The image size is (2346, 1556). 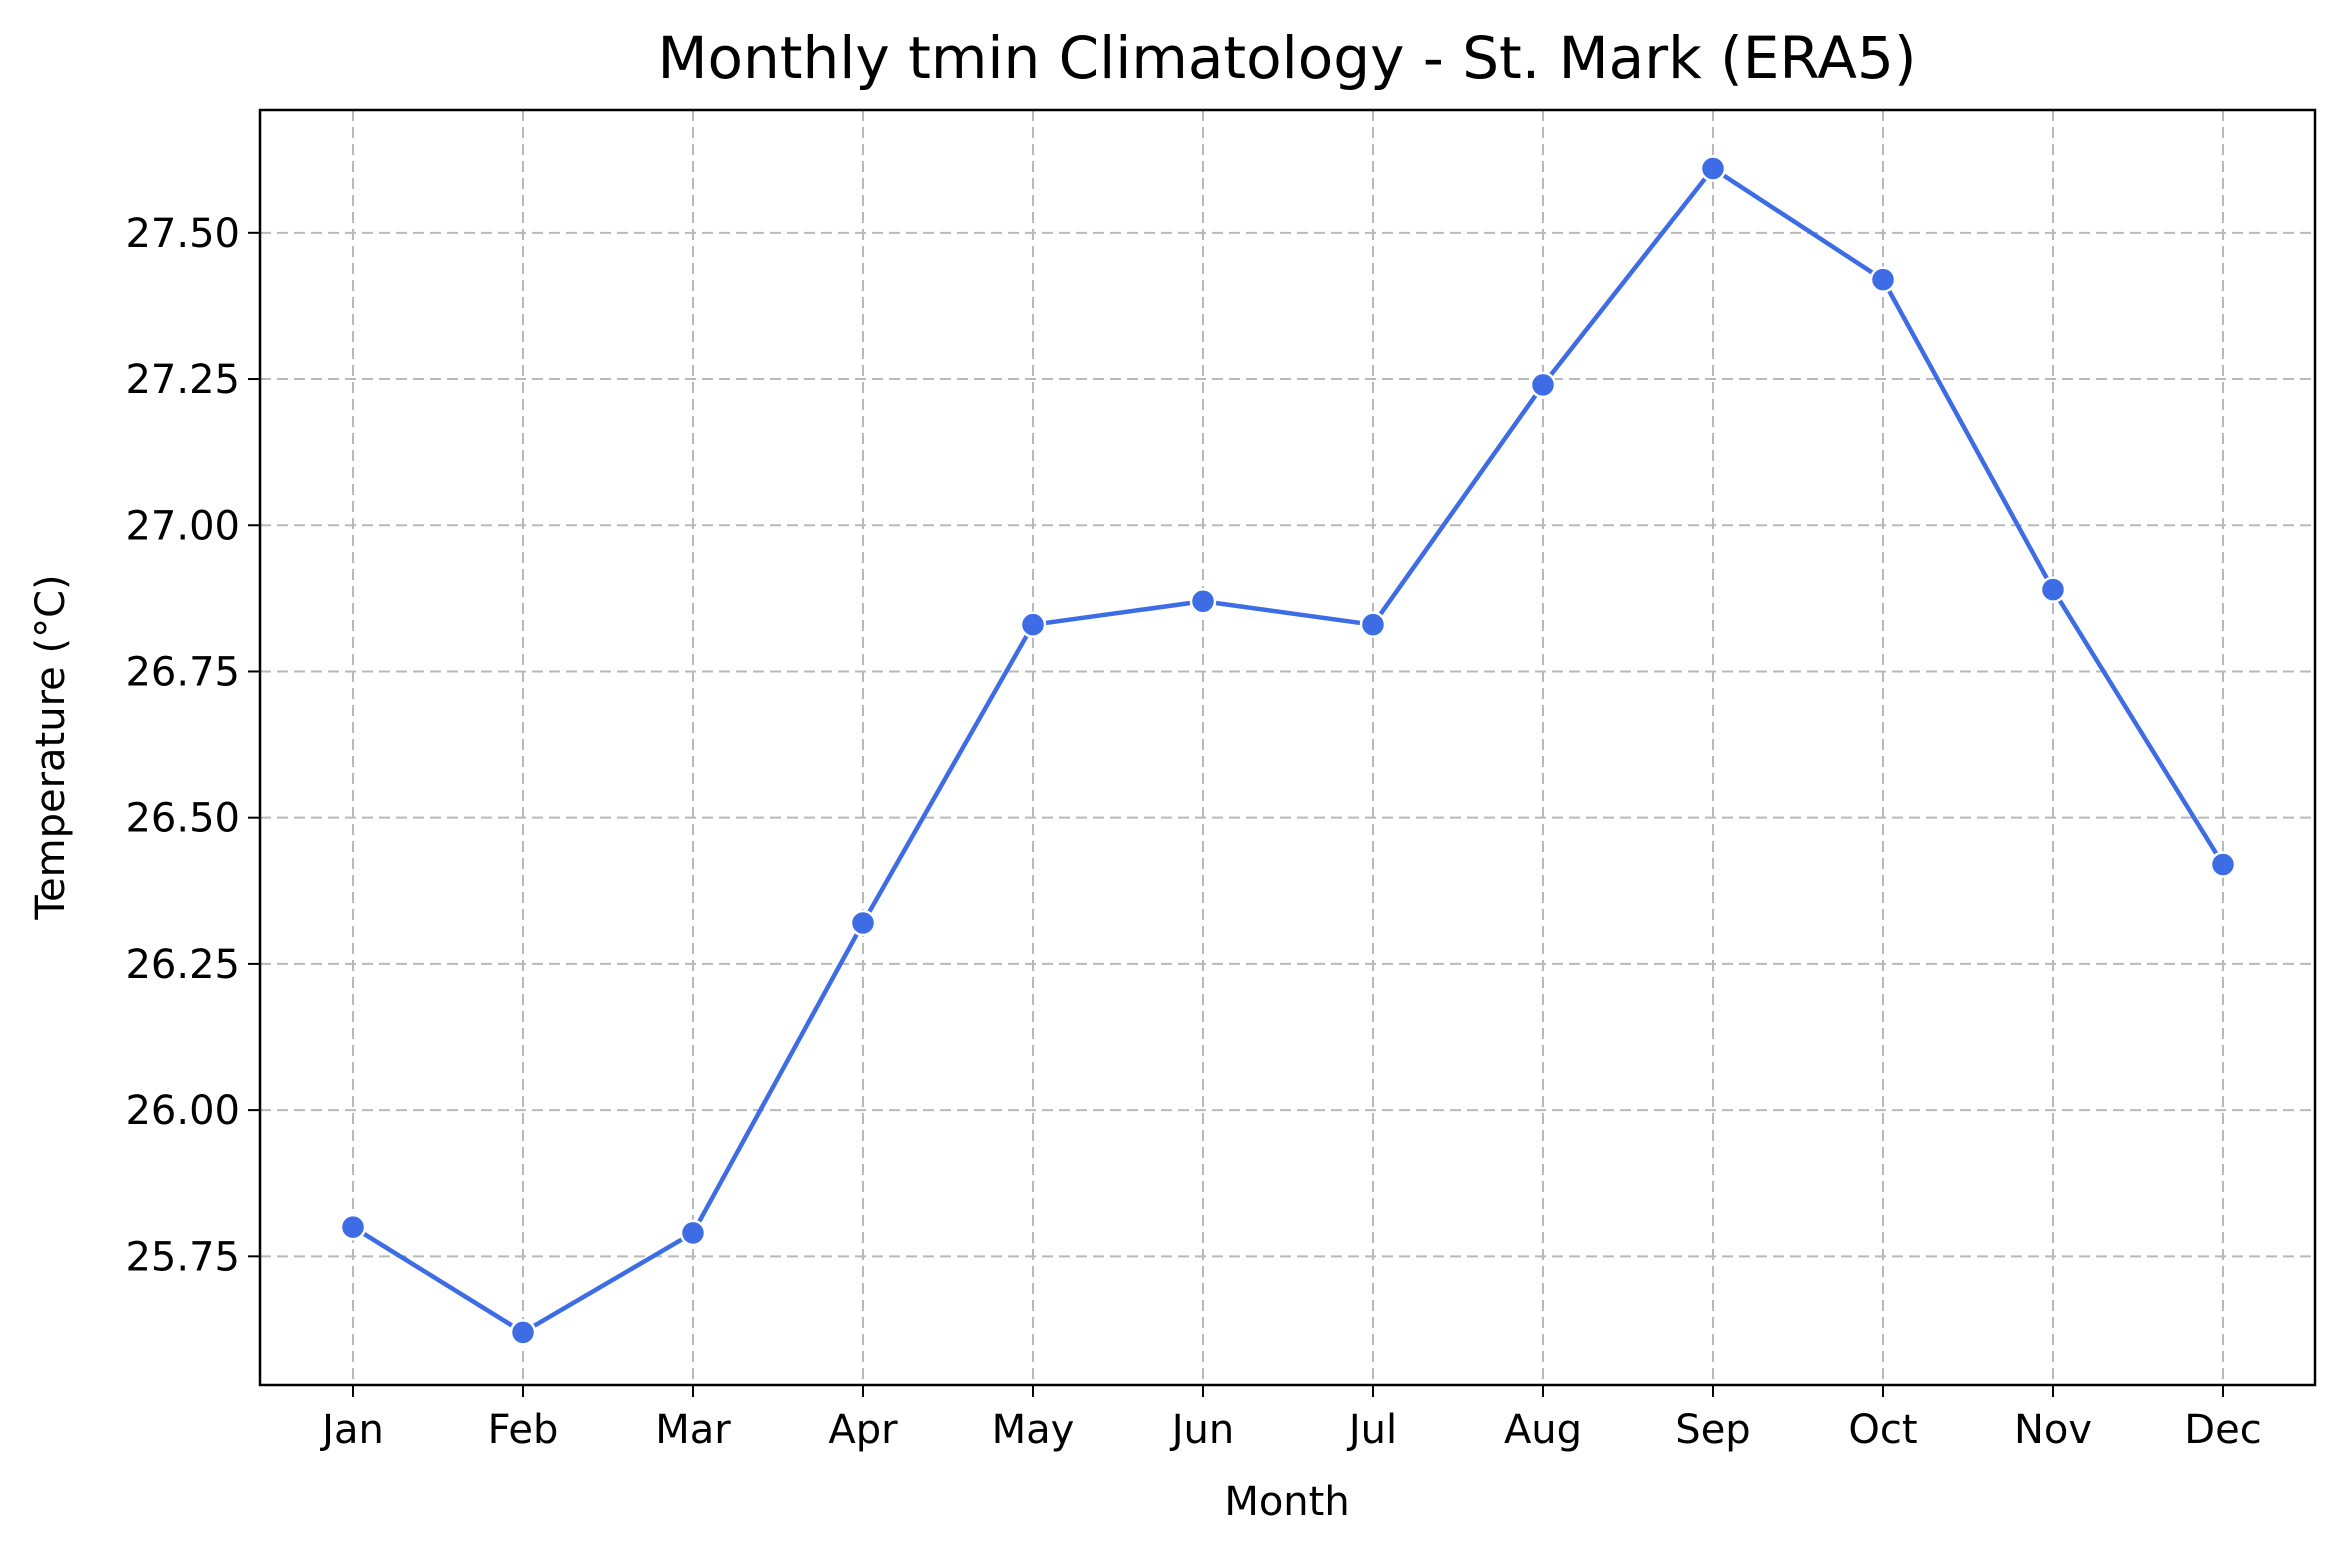 I want to click on x-tick-label: Nov, so click(x=2053, y=1430).